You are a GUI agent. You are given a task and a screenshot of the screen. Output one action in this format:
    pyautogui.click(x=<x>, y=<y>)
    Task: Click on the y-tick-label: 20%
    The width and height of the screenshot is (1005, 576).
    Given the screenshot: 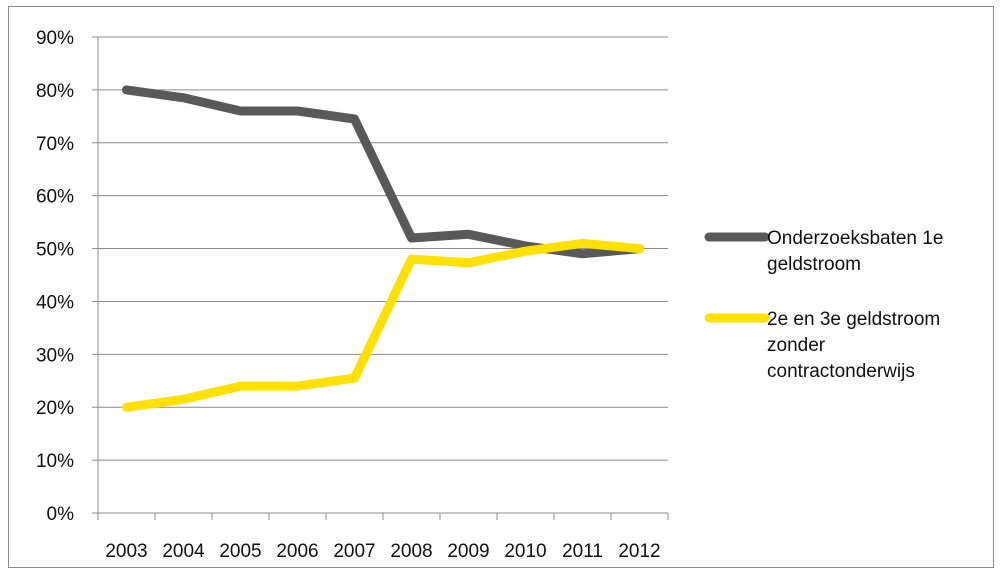 What is the action you would take?
    pyautogui.click(x=55, y=408)
    